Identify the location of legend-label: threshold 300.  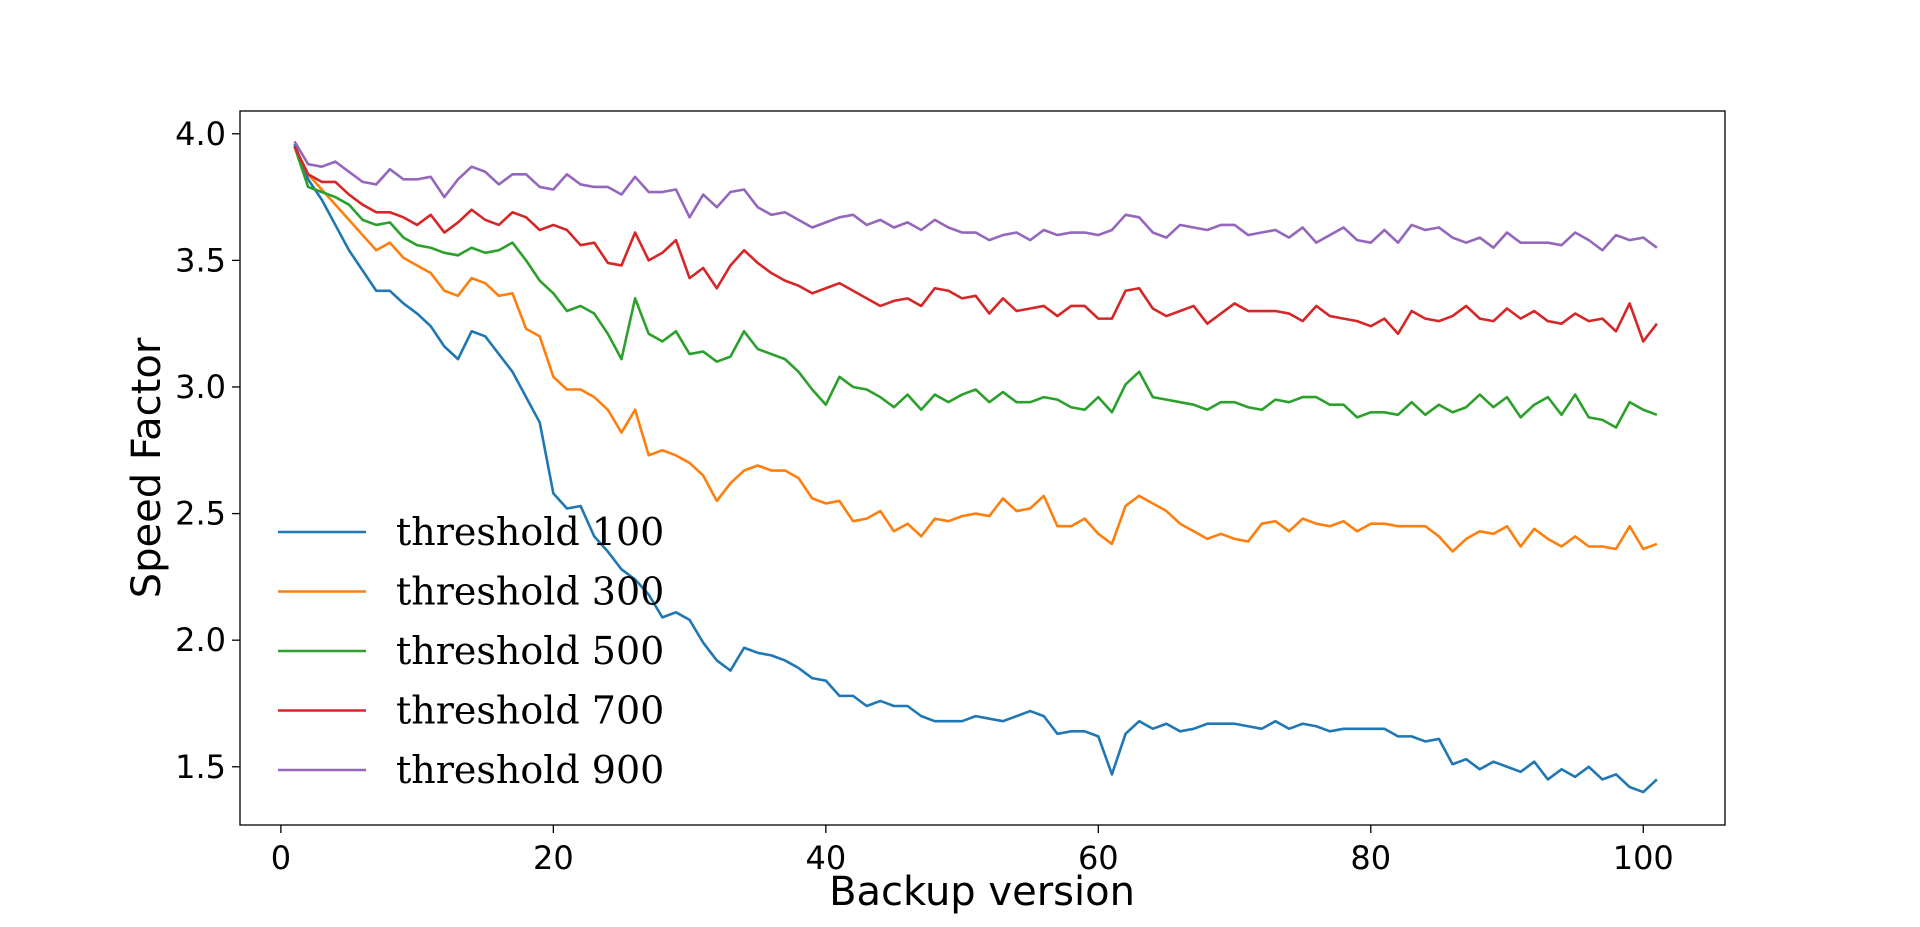
(530, 592).